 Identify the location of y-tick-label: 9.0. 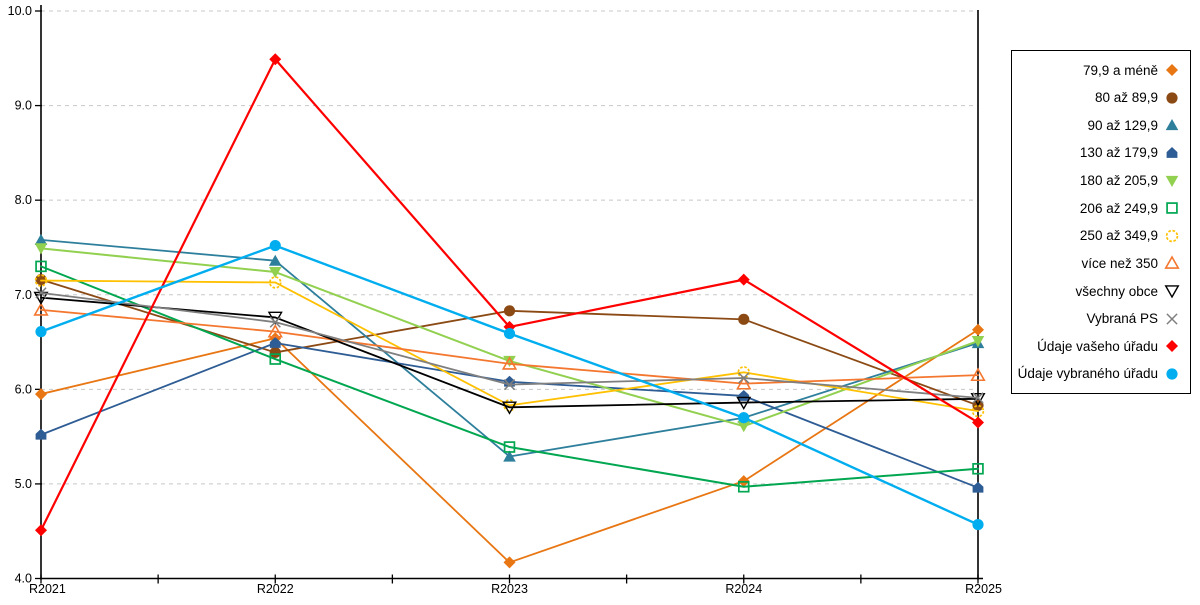
(23, 106).